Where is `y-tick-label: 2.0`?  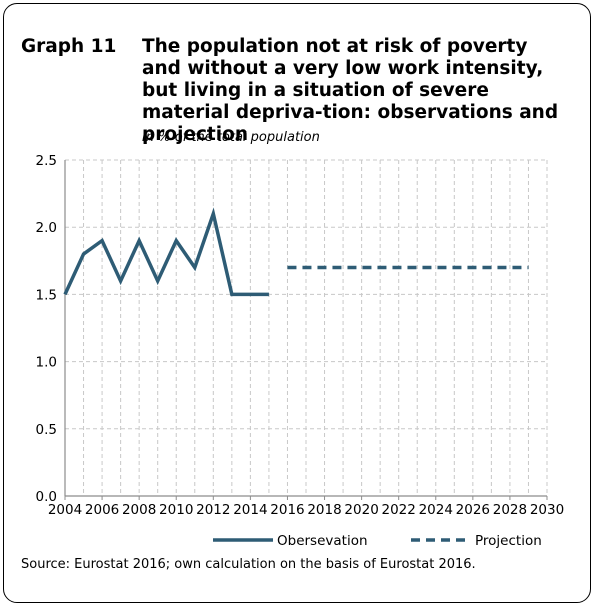 y-tick-label: 2.0 is located at coordinates (46, 228).